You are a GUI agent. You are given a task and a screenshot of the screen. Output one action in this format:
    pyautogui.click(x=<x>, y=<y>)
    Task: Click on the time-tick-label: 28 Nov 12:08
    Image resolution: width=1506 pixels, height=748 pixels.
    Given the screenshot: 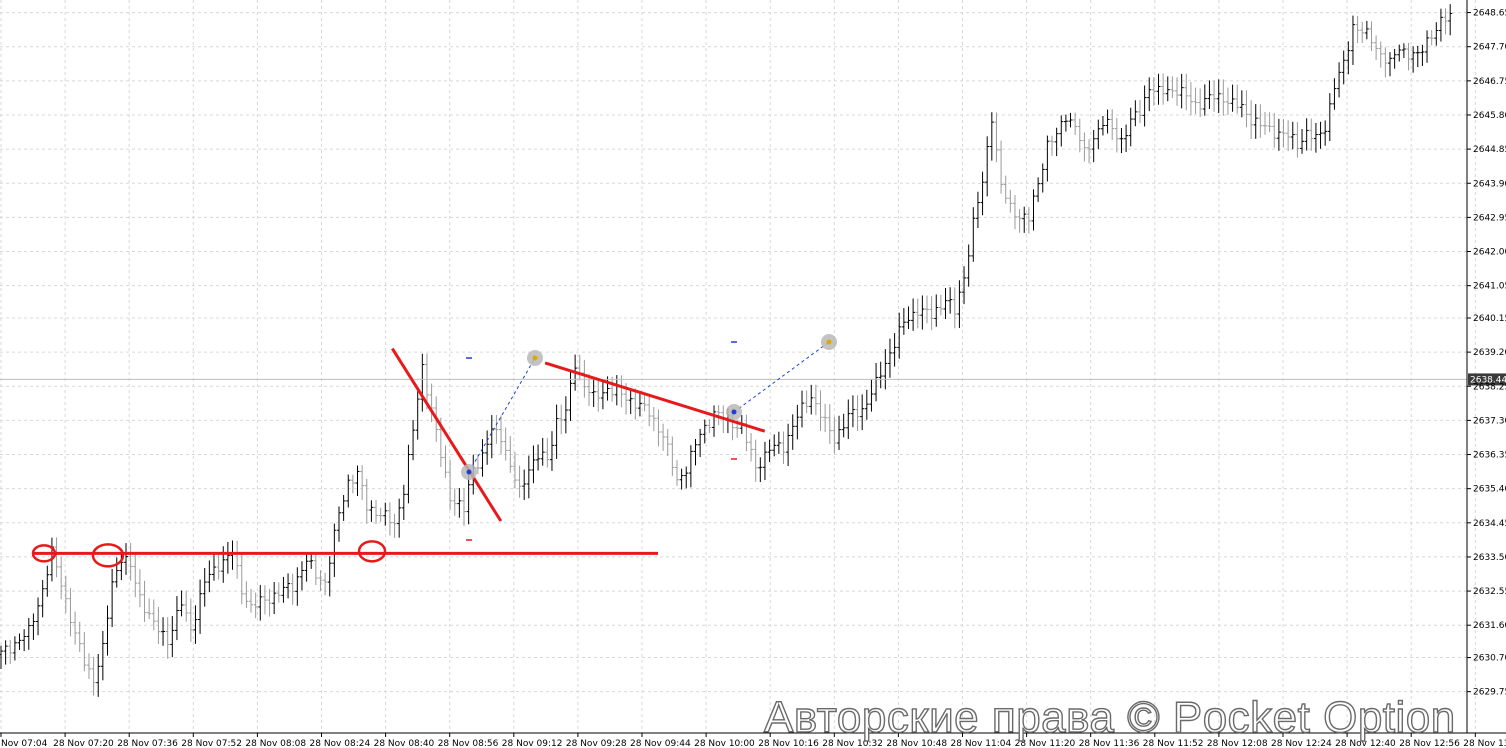 What is the action you would take?
    pyautogui.click(x=1237, y=743)
    